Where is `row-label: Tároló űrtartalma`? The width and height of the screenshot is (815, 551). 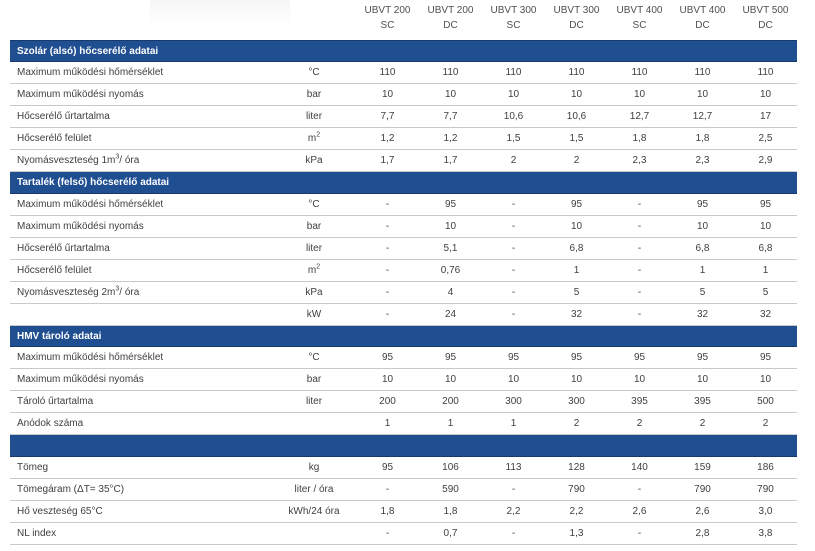 row-label: Tároló űrtartalma is located at coordinates (141, 401).